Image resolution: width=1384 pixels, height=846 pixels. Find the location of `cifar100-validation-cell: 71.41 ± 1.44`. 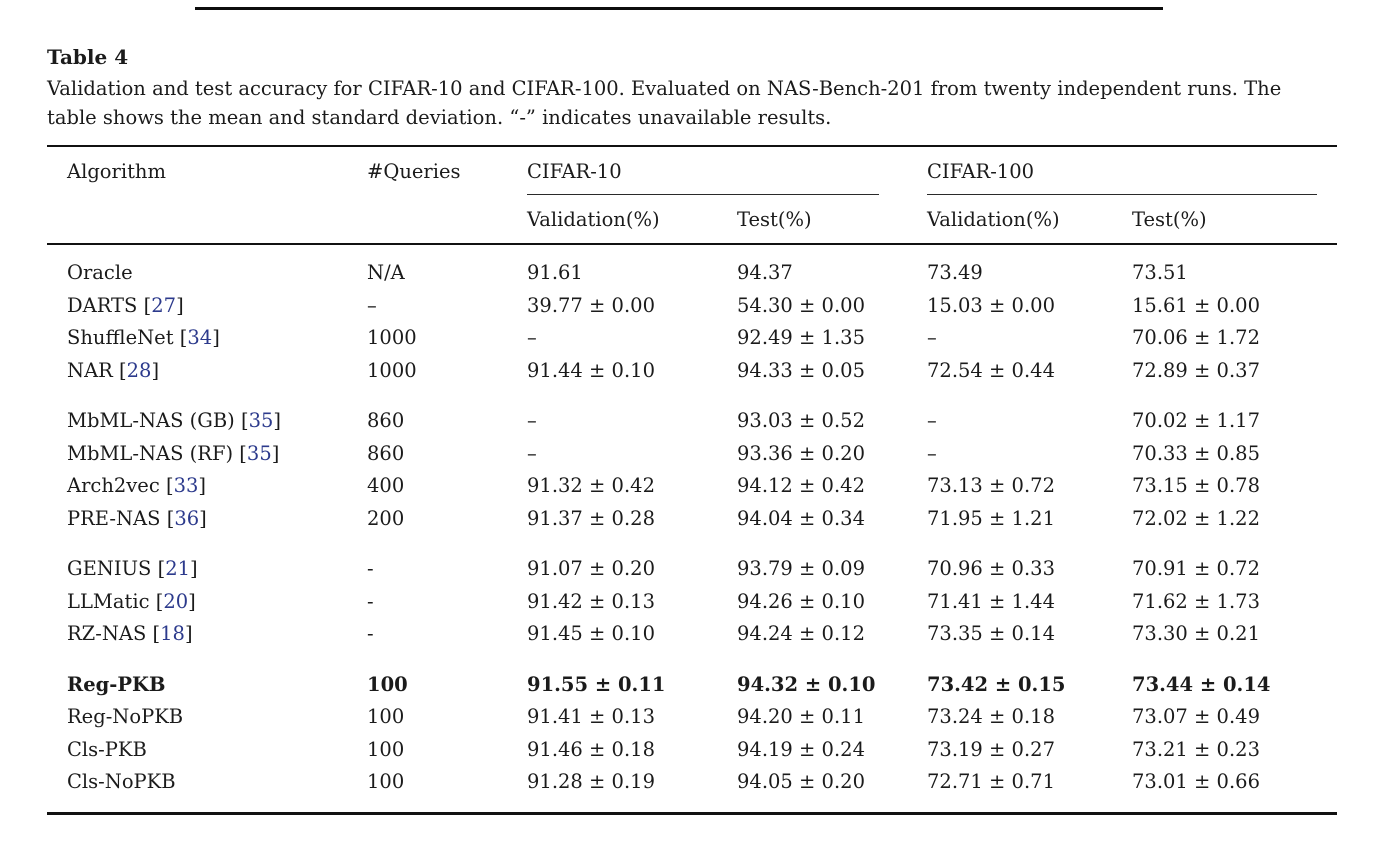

cifar100-validation-cell: 71.41 ± 1.44 is located at coordinates (991, 601).